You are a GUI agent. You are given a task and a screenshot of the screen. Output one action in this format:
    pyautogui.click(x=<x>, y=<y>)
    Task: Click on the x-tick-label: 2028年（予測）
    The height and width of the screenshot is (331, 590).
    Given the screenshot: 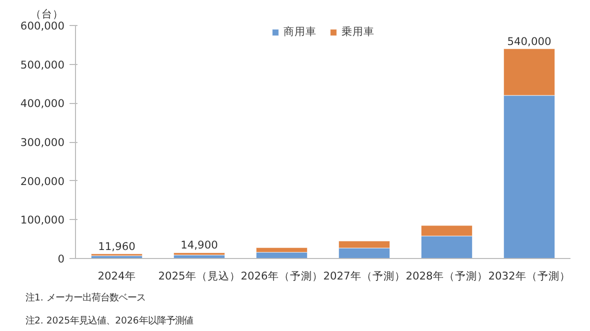 What is the action you would take?
    pyautogui.click(x=447, y=276)
    